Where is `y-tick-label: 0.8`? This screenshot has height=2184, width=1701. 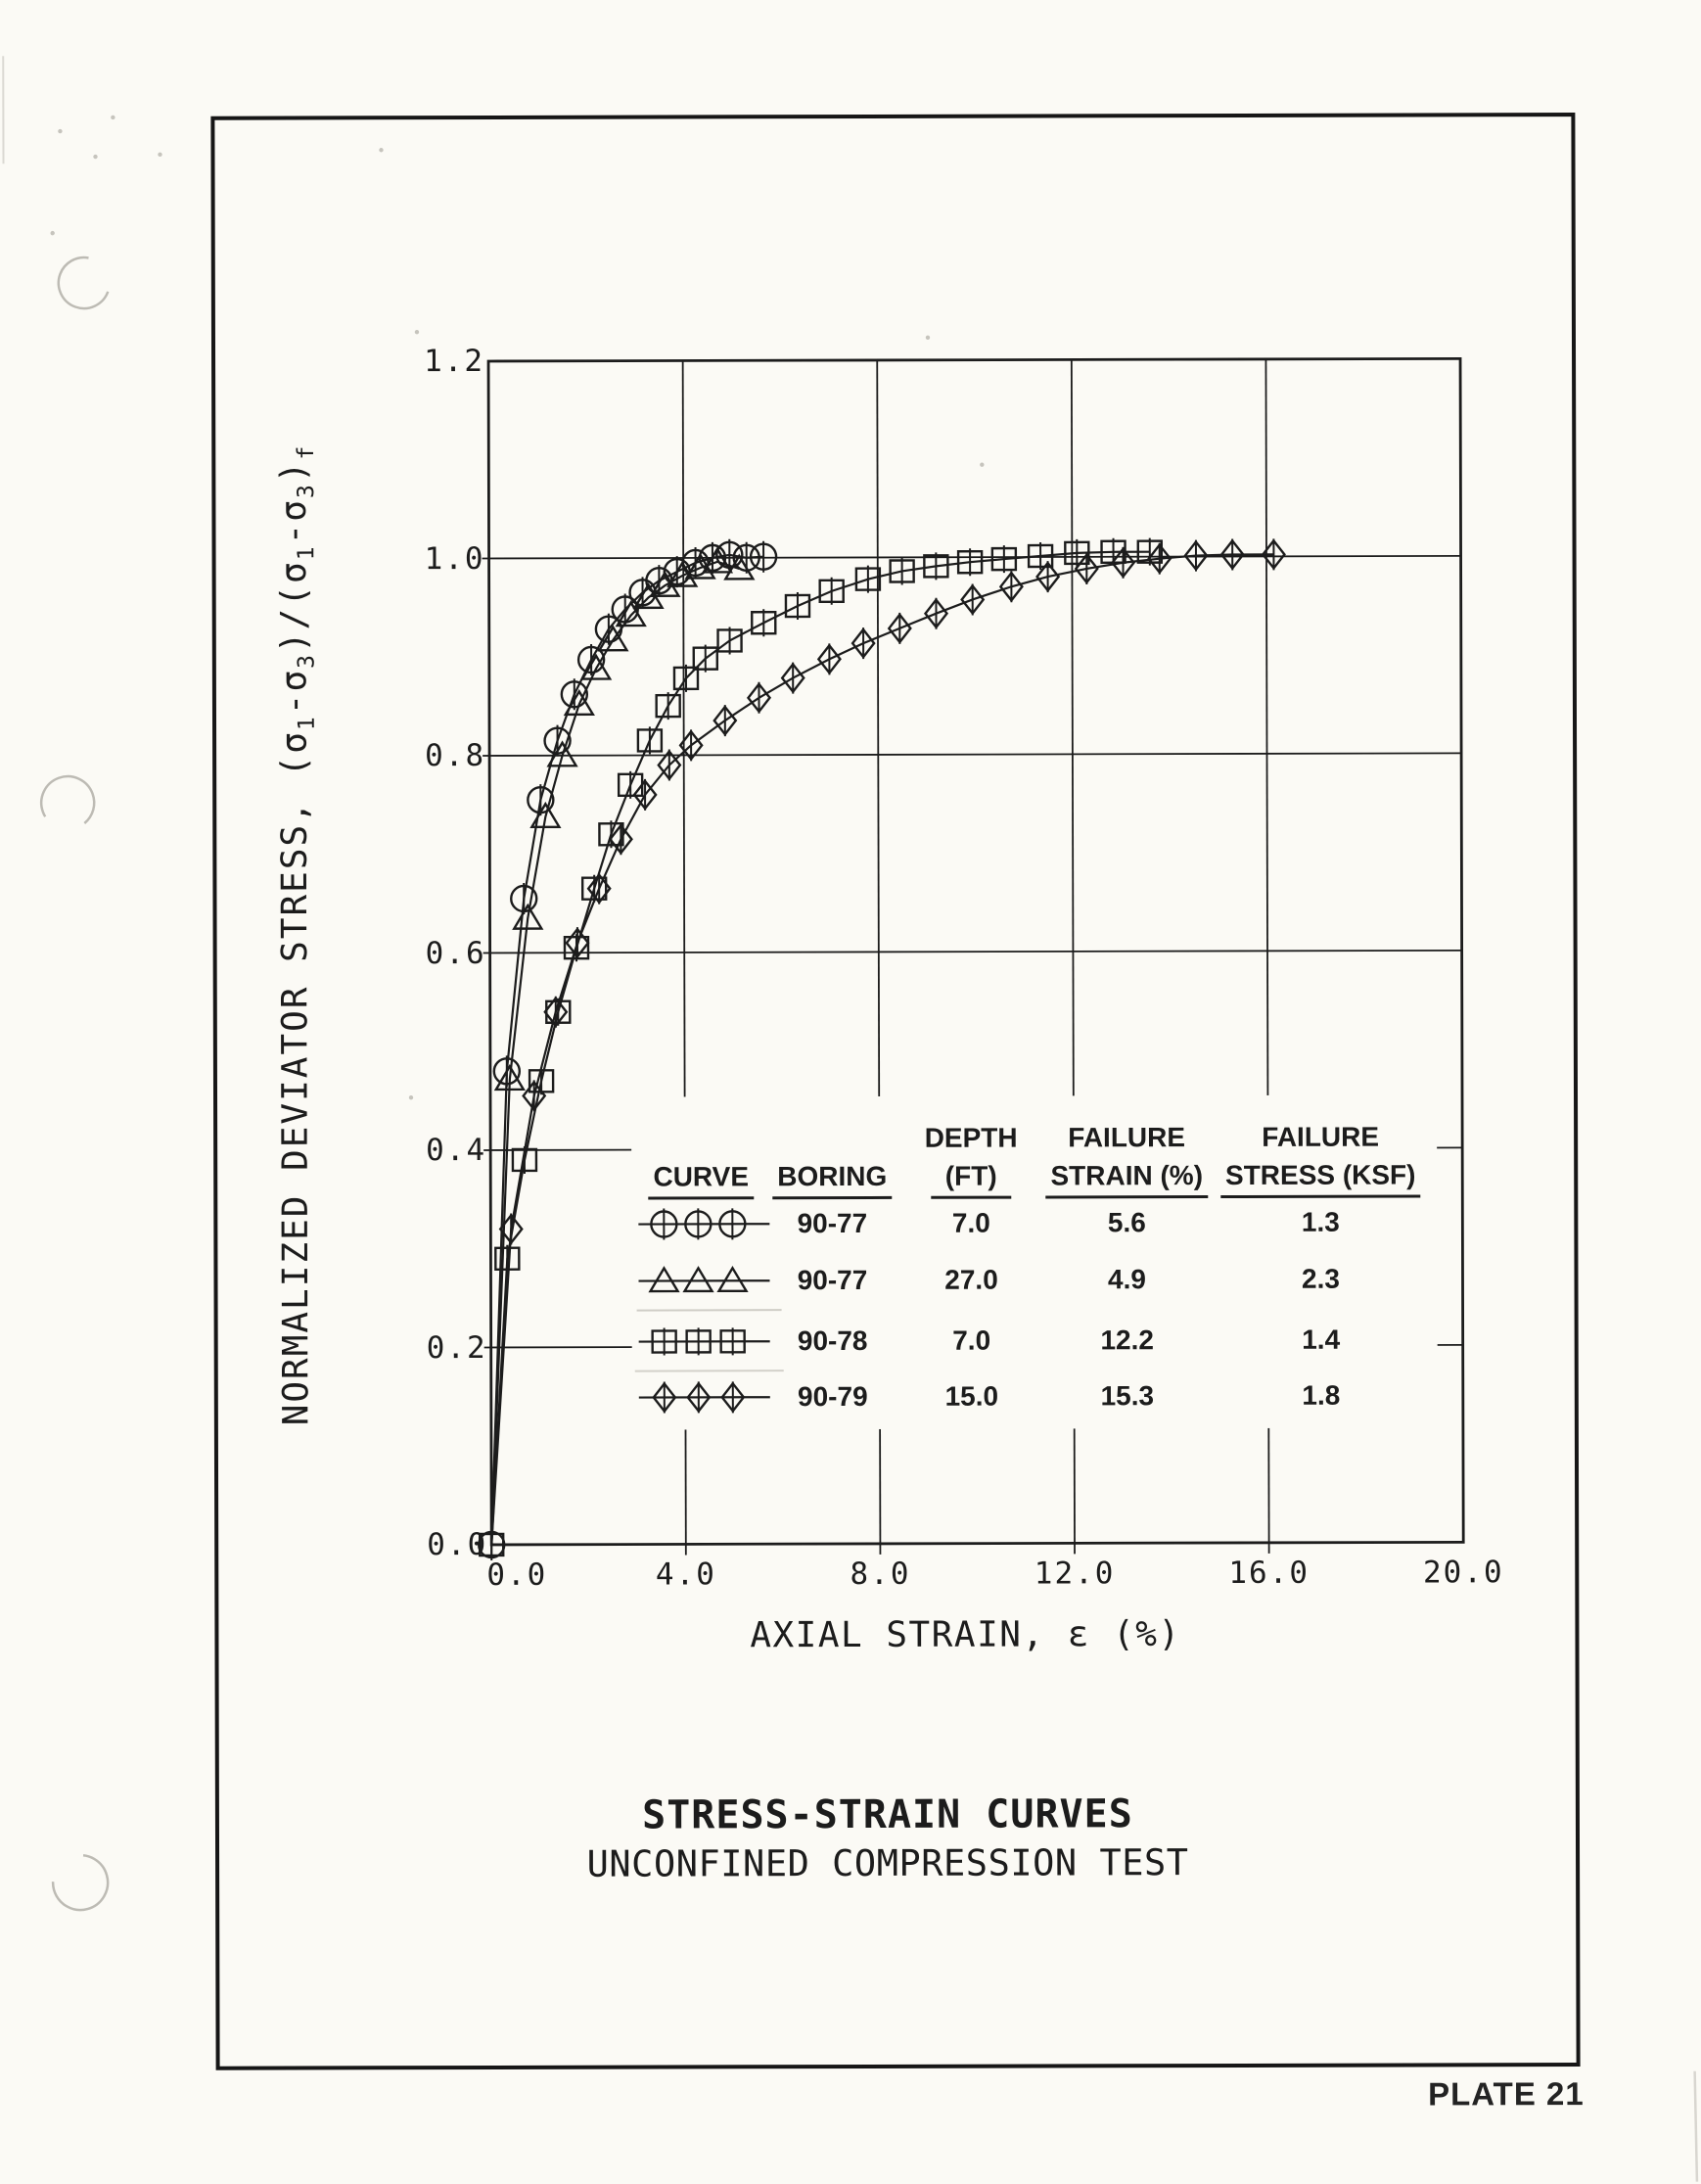 y-tick-label: 0.8 is located at coordinates (455, 755).